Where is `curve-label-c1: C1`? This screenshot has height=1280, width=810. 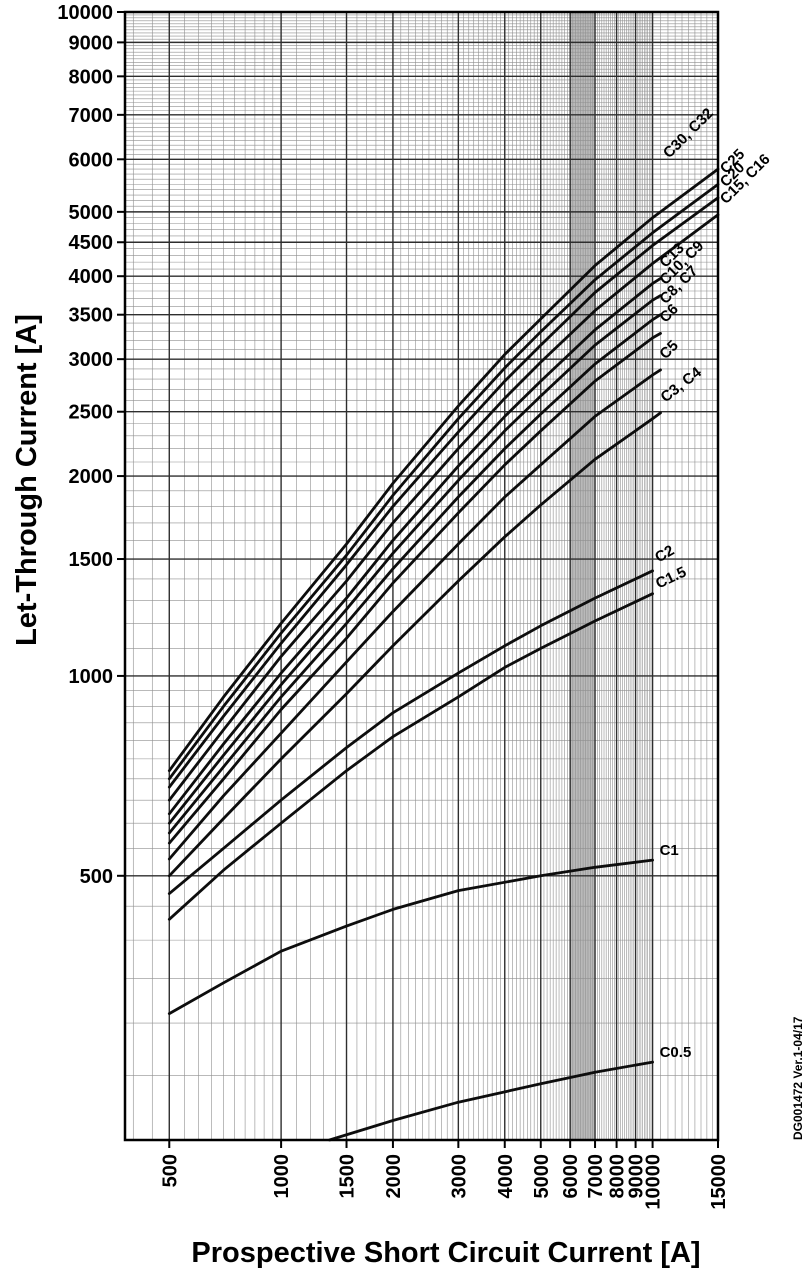
curve-label-c1: C1 is located at coordinates (669, 850).